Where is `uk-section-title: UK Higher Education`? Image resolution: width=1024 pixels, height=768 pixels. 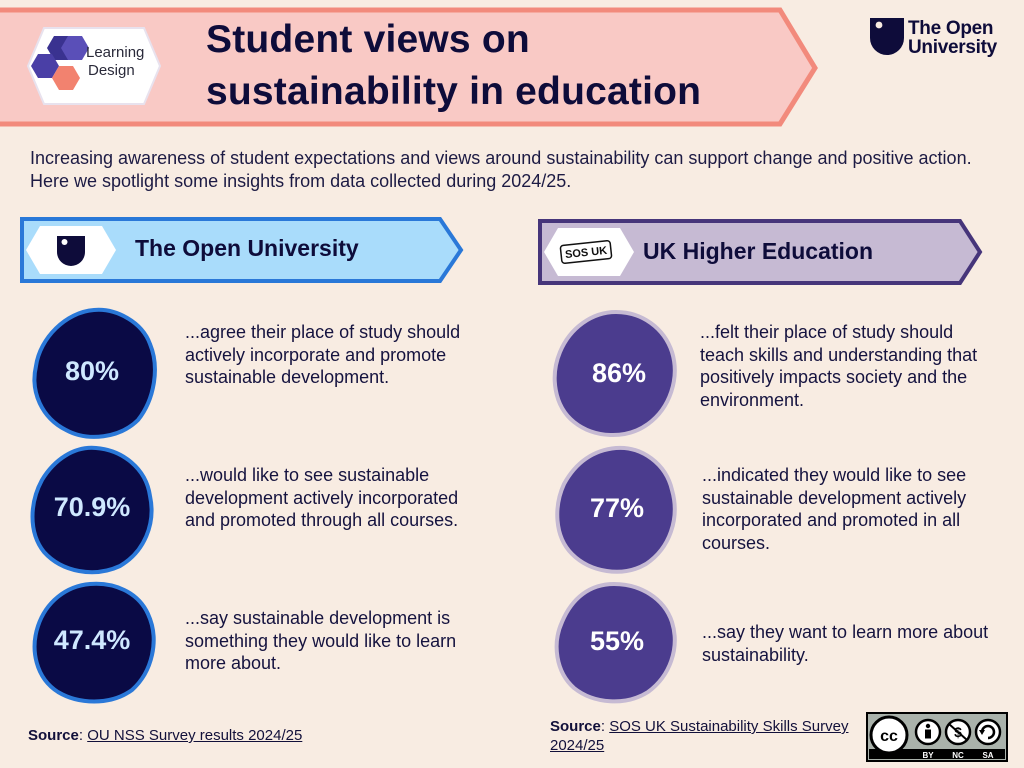 uk-section-title: UK Higher Education is located at coordinates (758, 251).